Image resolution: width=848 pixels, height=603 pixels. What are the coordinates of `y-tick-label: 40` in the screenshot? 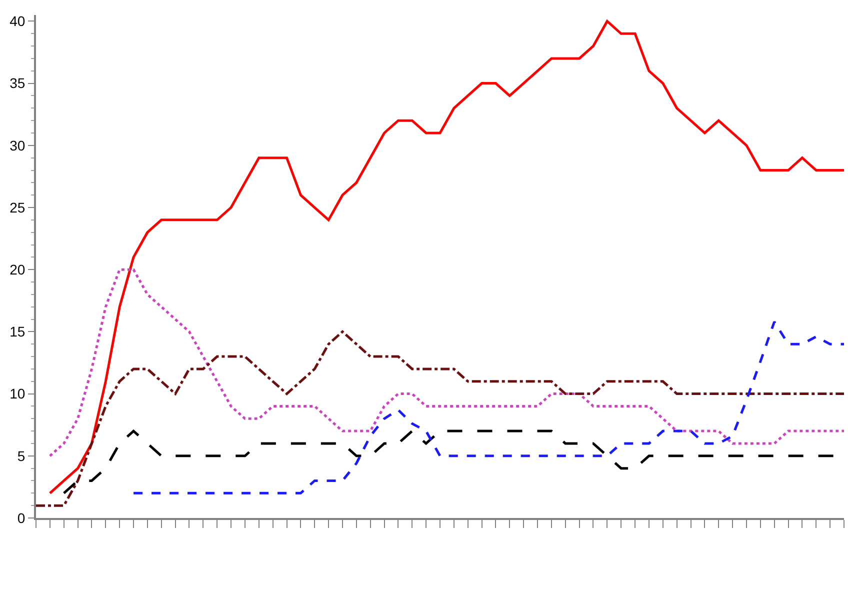 It's located at (18, 21).